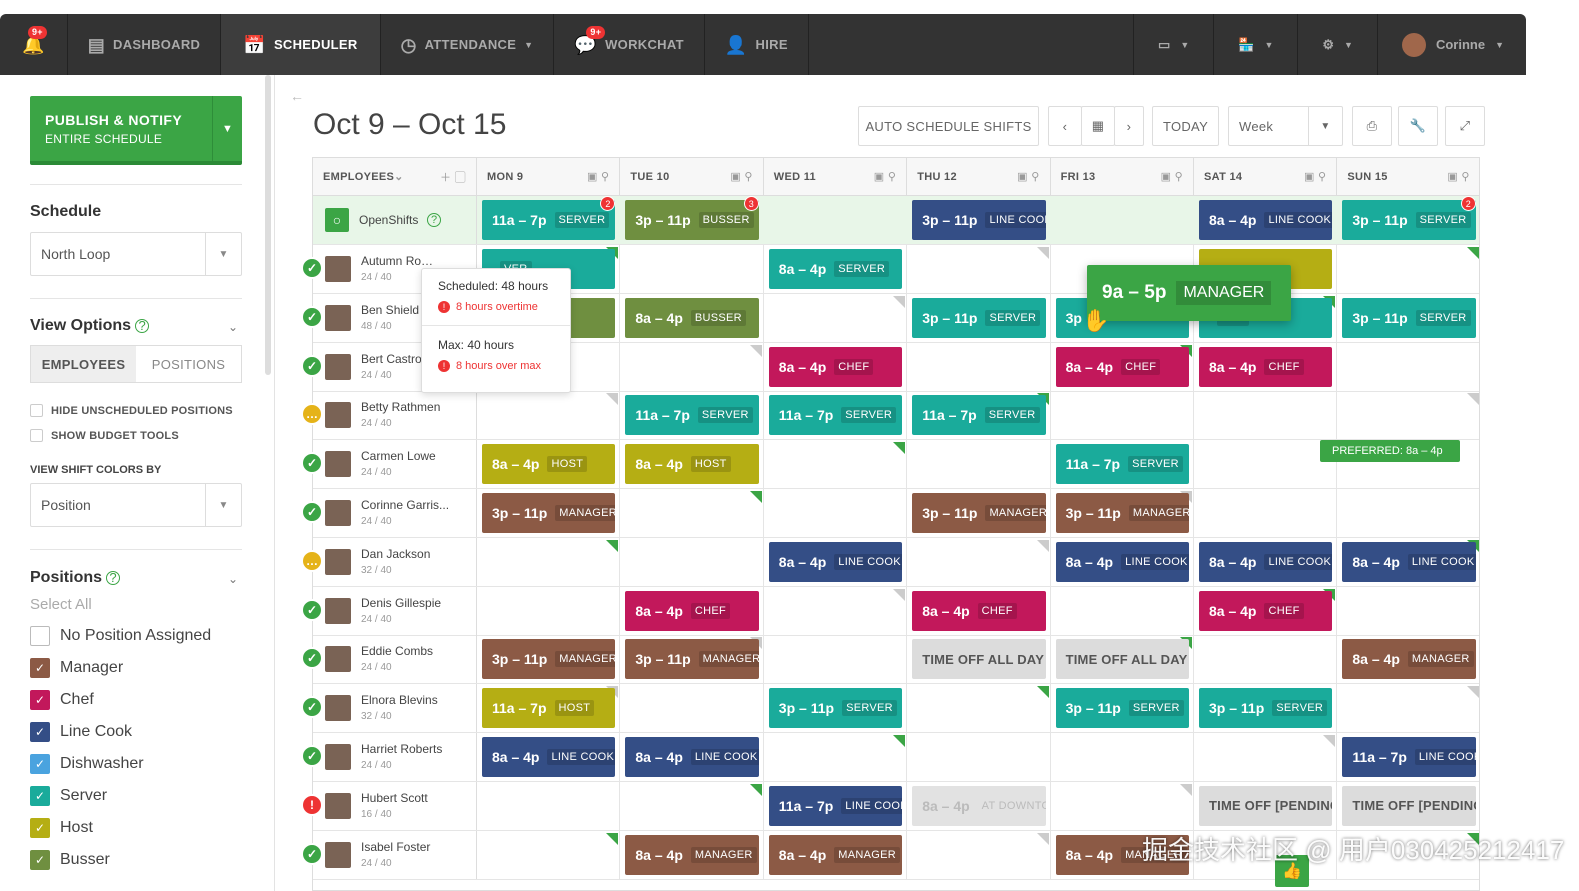 Image resolution: width=1579 pixels, height=891 pixels. Describe the element at coordinates (120, 636) in the screenshot. I see `position-filter-0: No Position Assigned` at that location.